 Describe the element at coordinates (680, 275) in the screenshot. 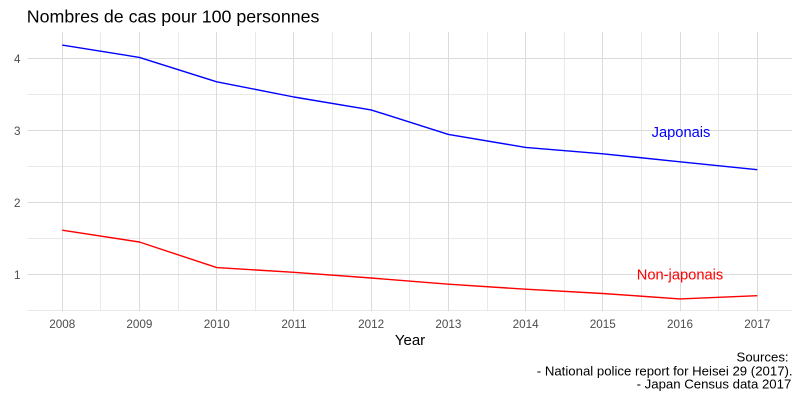

I see `svg-text: Non-japonais` at that location.